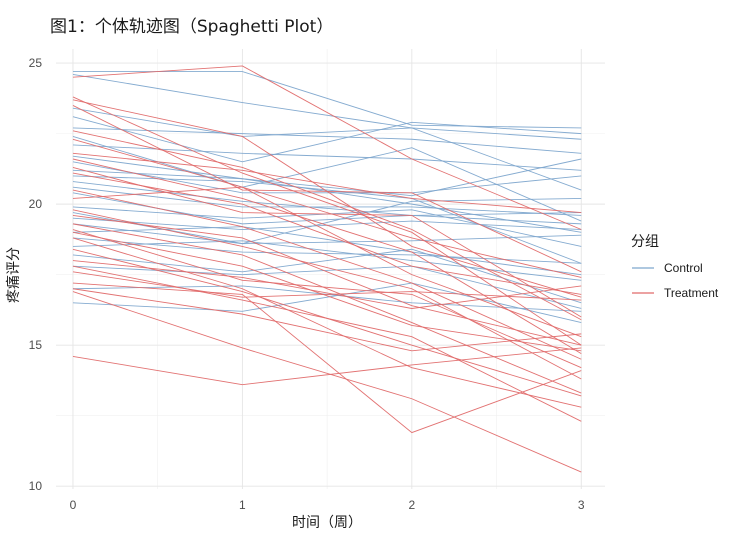  I want to click on x-tick-label: 0, so click(73, 505).